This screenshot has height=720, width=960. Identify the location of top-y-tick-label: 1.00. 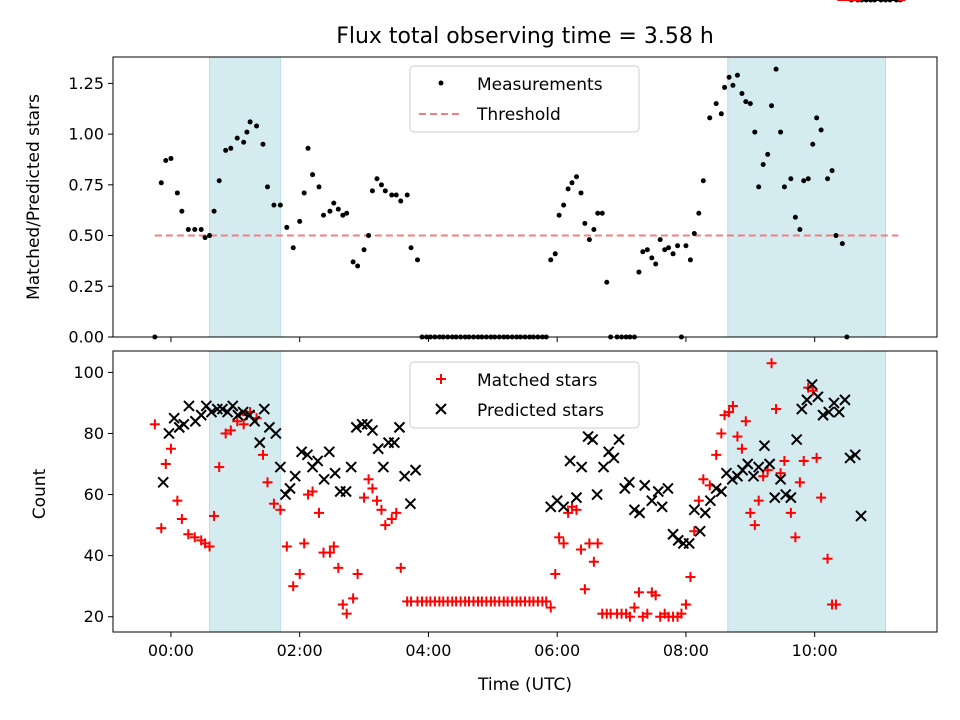
(86, 134).